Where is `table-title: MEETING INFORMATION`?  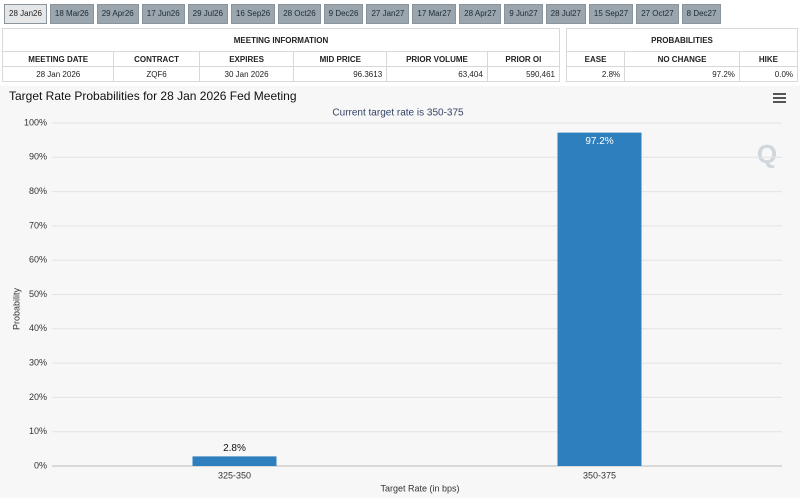 table-title: MEETING INFORMATION is located at coordinates (281, 40).